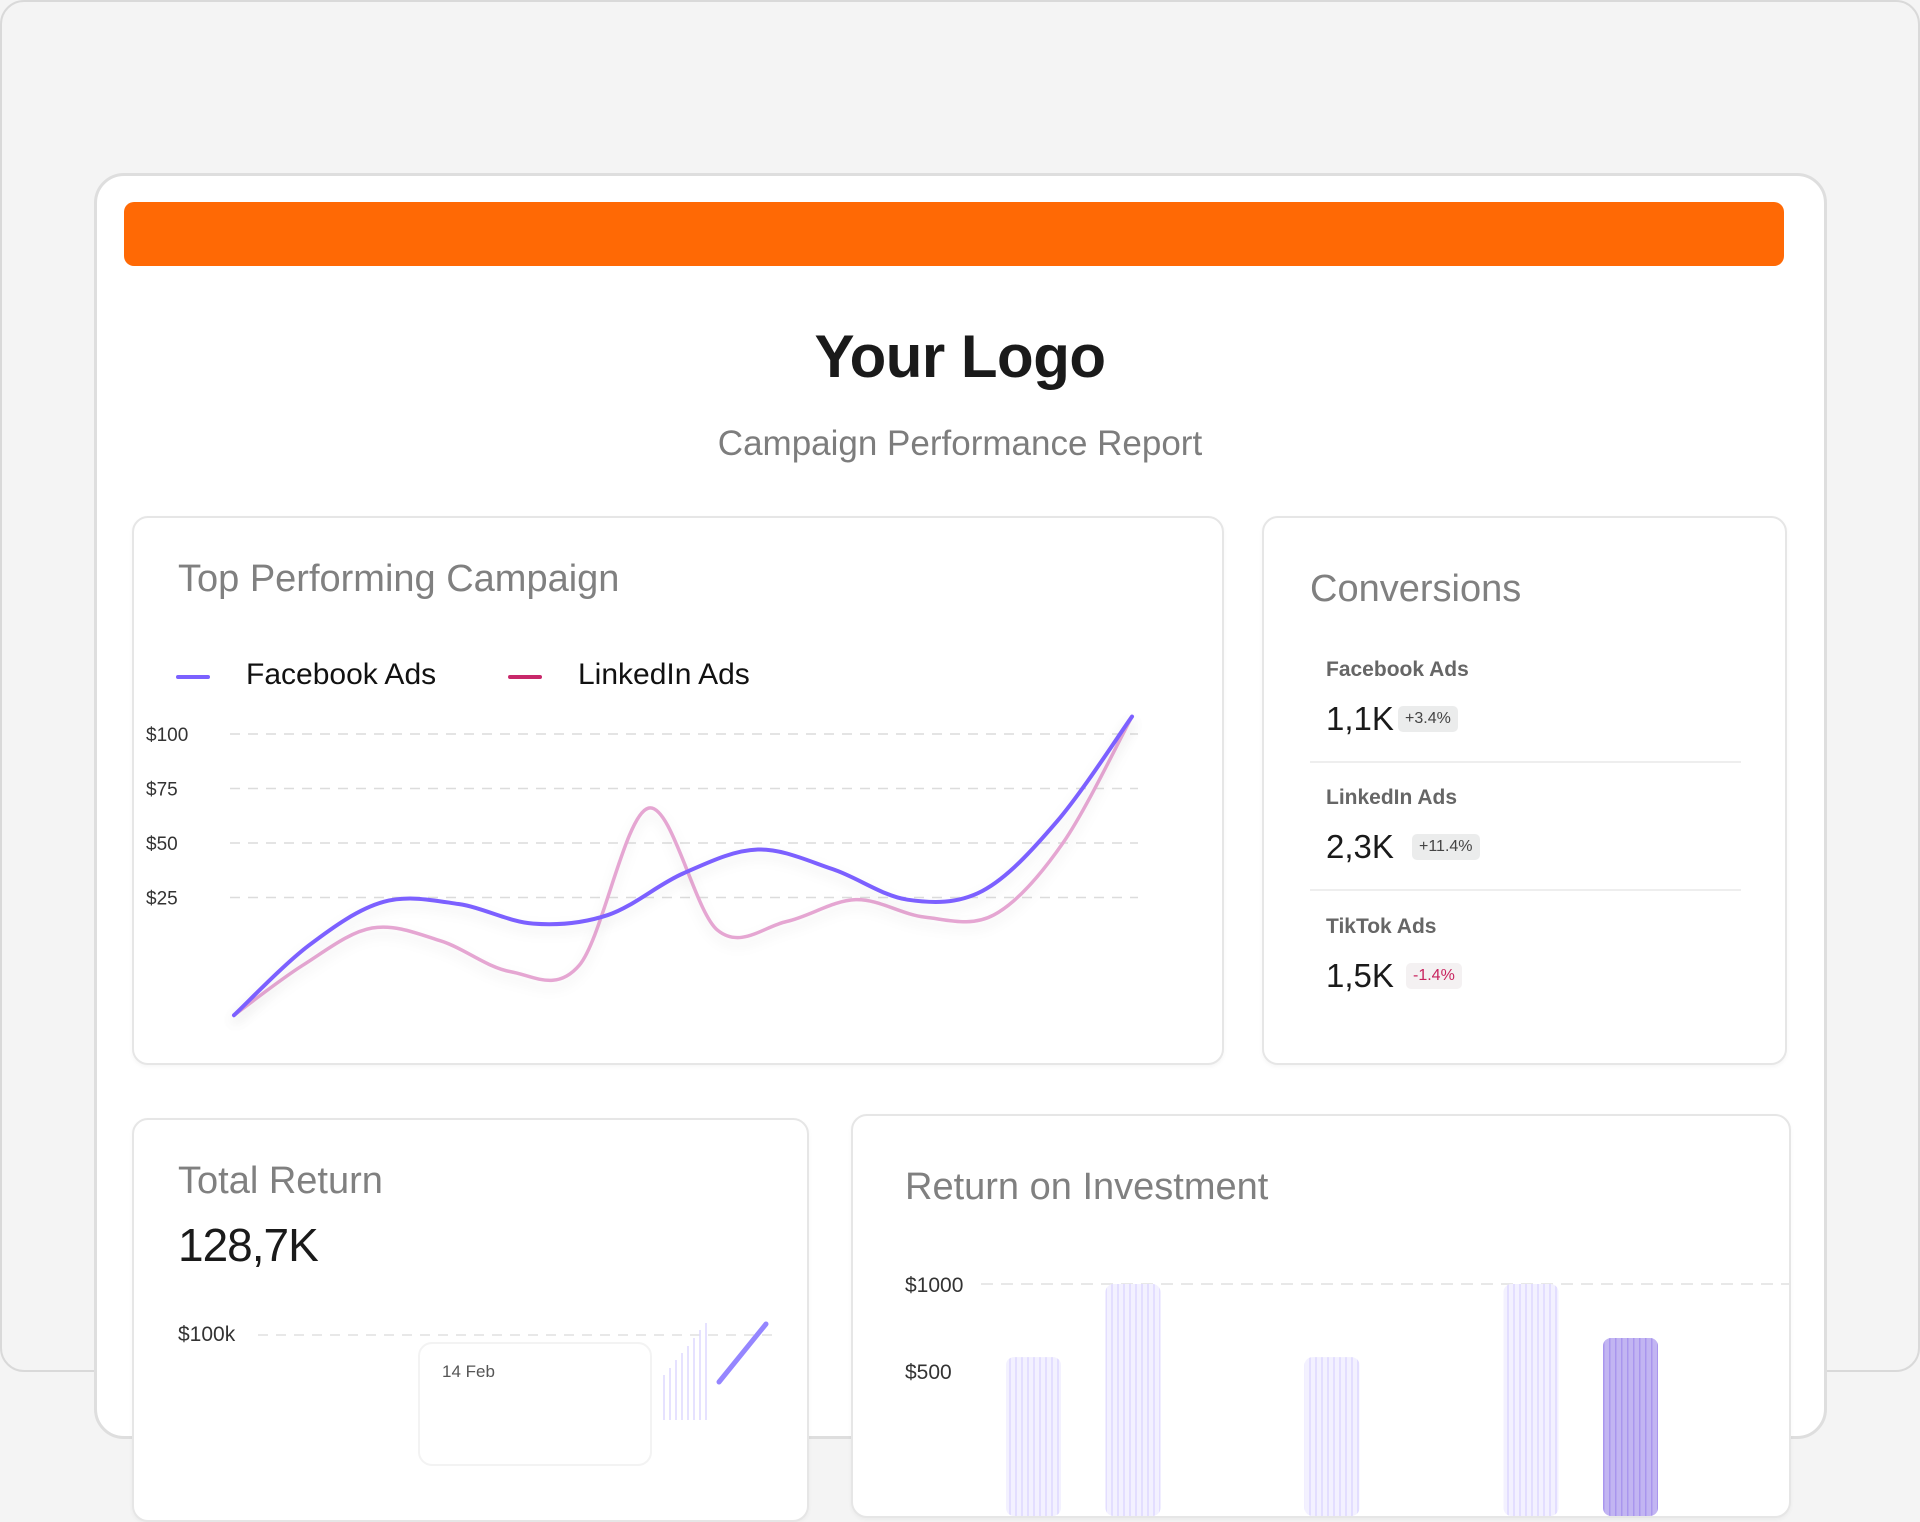 The width and height of the screenshot is (1920, 1522). What do you see at coordinates (1360, 718) in the screenshot?
I see `conversion-value: 1,1K` at bounding box center [1360, 718].